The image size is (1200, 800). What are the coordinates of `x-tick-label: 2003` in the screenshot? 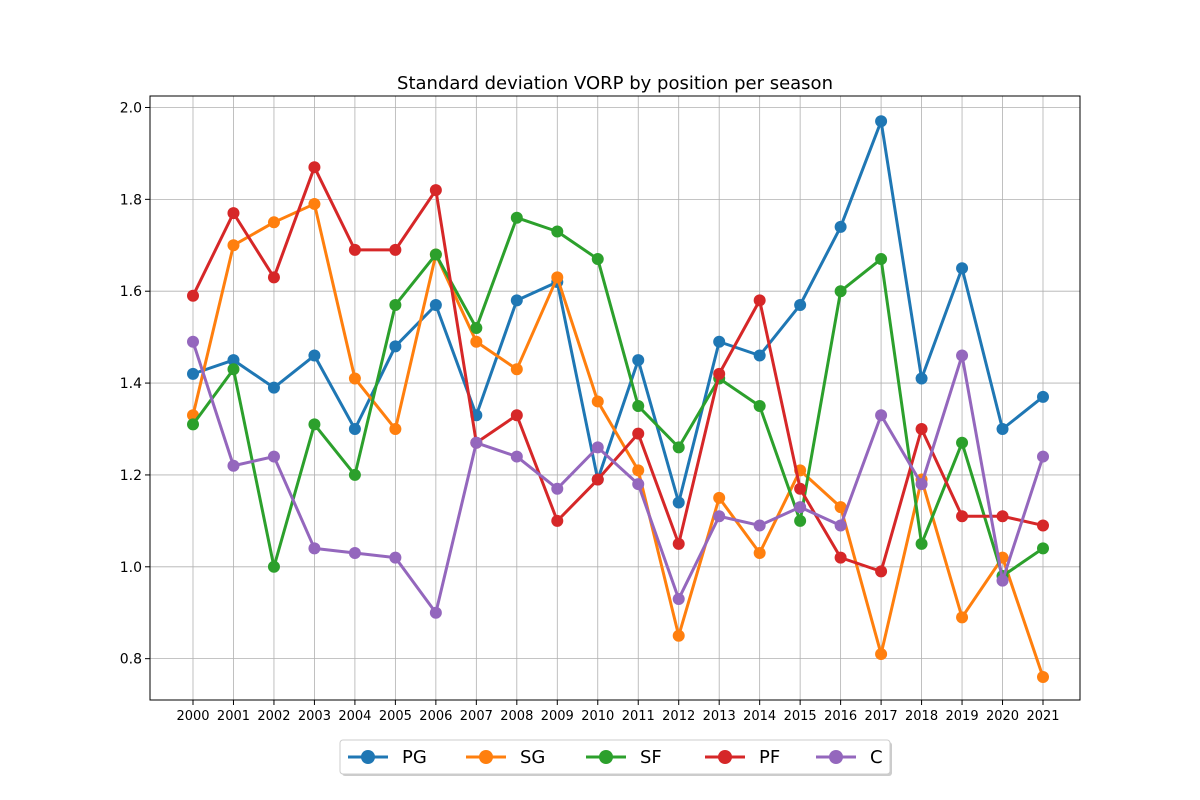 It's located at (314, 716).